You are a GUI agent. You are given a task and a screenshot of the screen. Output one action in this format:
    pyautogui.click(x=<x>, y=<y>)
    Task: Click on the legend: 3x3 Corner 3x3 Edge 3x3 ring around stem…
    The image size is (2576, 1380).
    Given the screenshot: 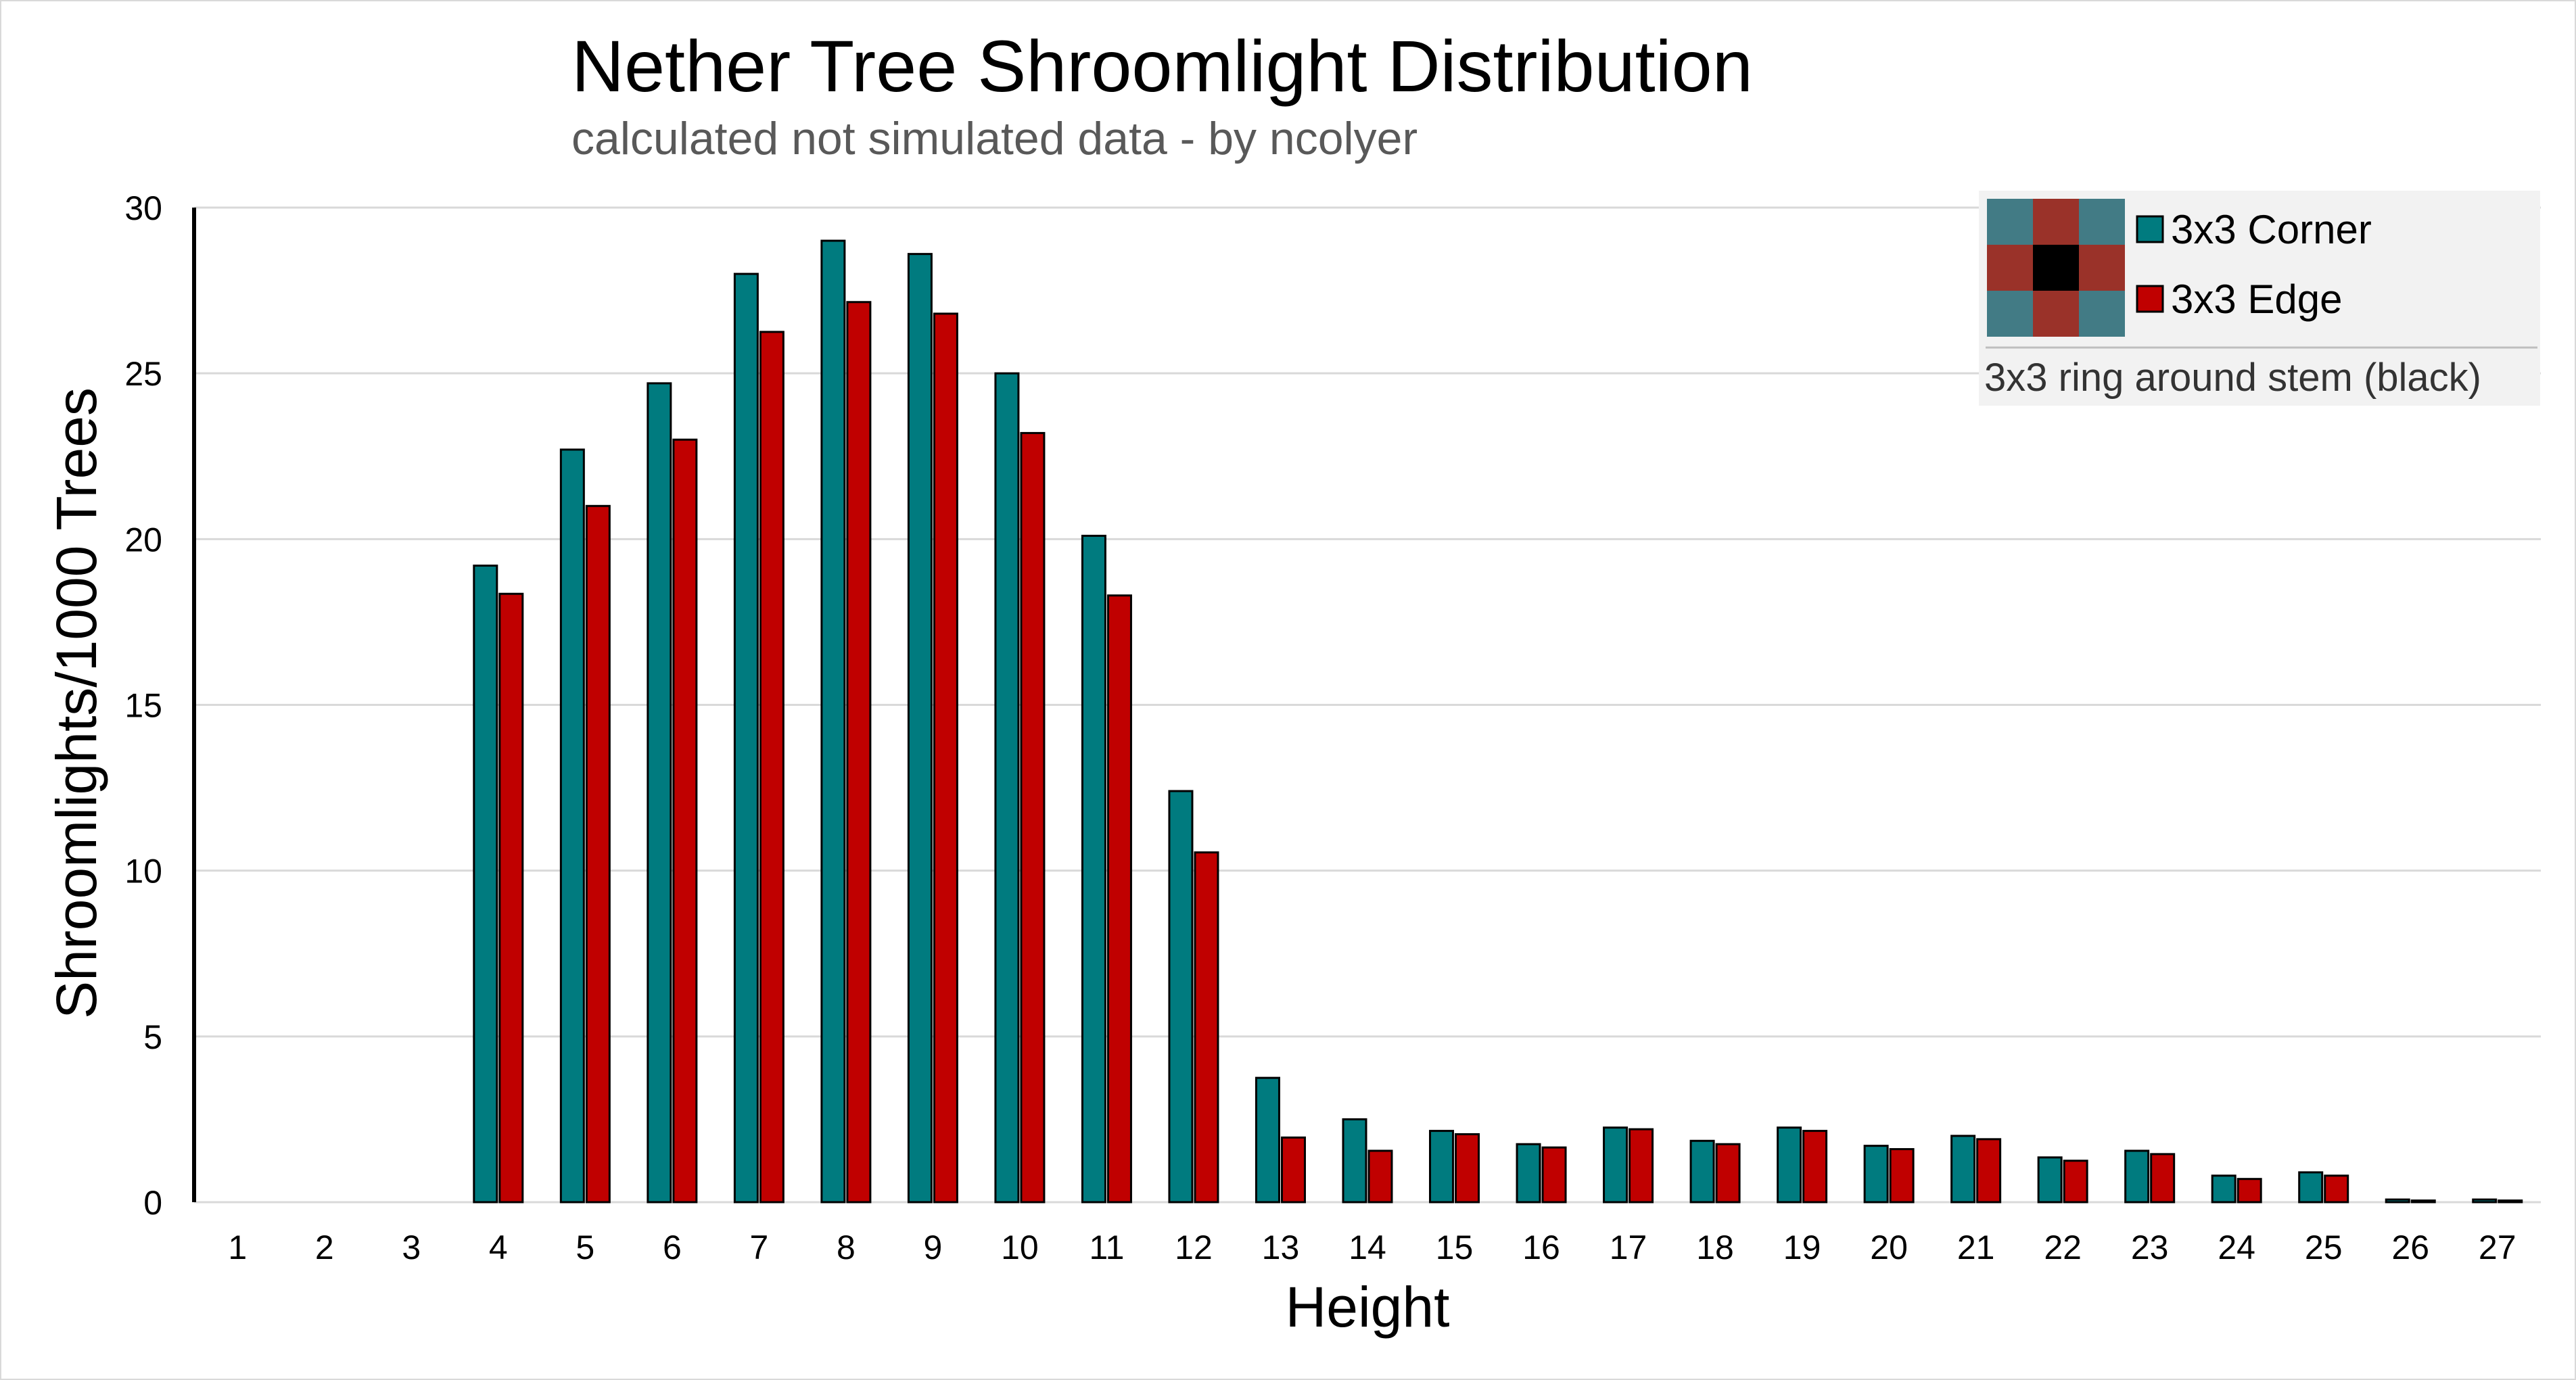 What is the action you would take?
    pyautogui.click(x=2259, y=298)
    